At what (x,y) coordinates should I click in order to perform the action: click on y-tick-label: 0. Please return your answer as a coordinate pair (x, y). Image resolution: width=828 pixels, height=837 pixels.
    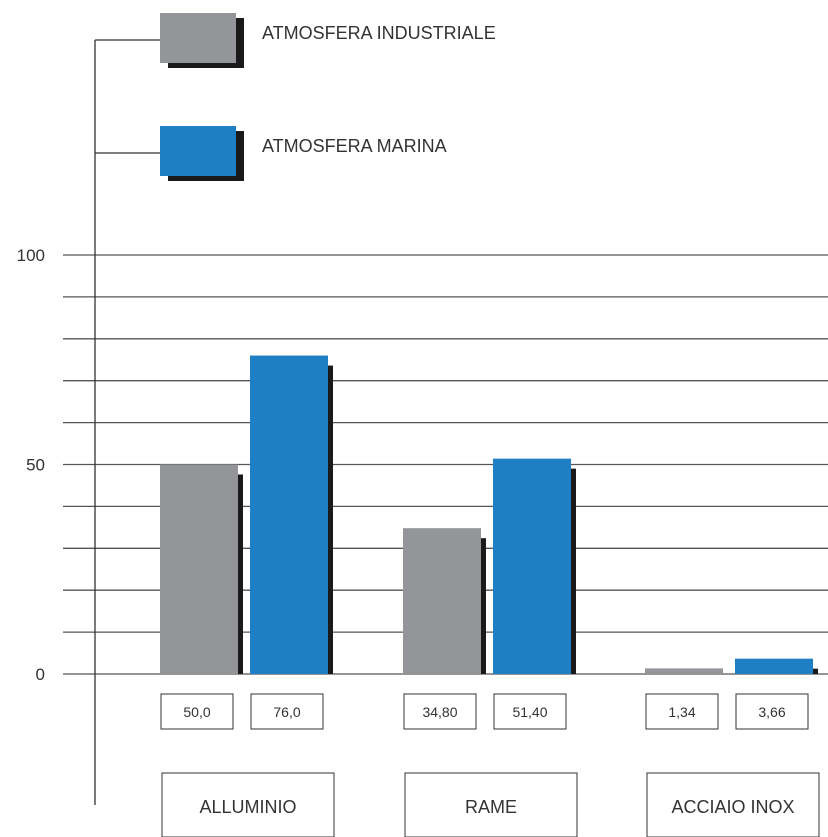
    Looking at the image, I should click on (40, 674).